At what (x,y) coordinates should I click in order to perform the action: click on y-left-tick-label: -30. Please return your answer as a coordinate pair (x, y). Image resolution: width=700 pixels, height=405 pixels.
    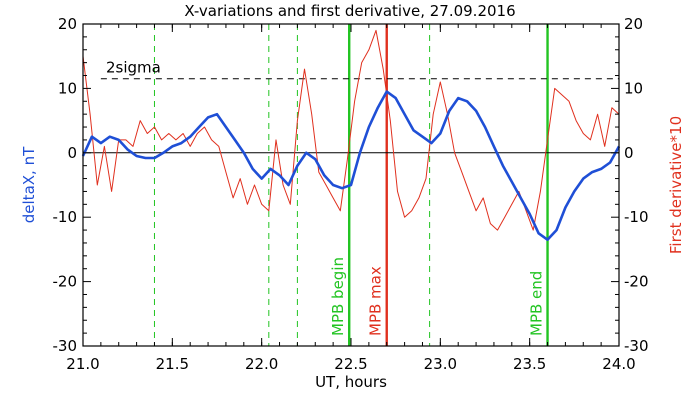
    Looking at the image, I should click on (65, 346).